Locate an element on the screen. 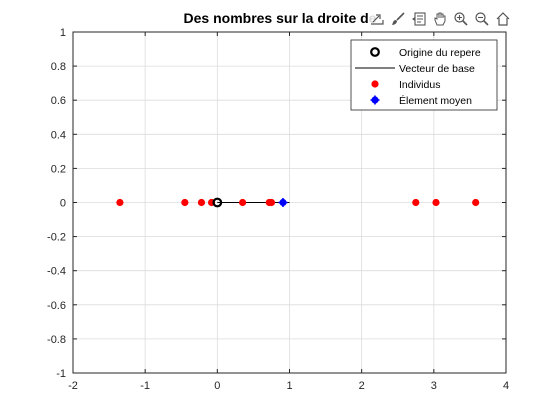 This screenshot has width=560, height=420. x-tick-label: 0 is located at coordinates (217, 386).